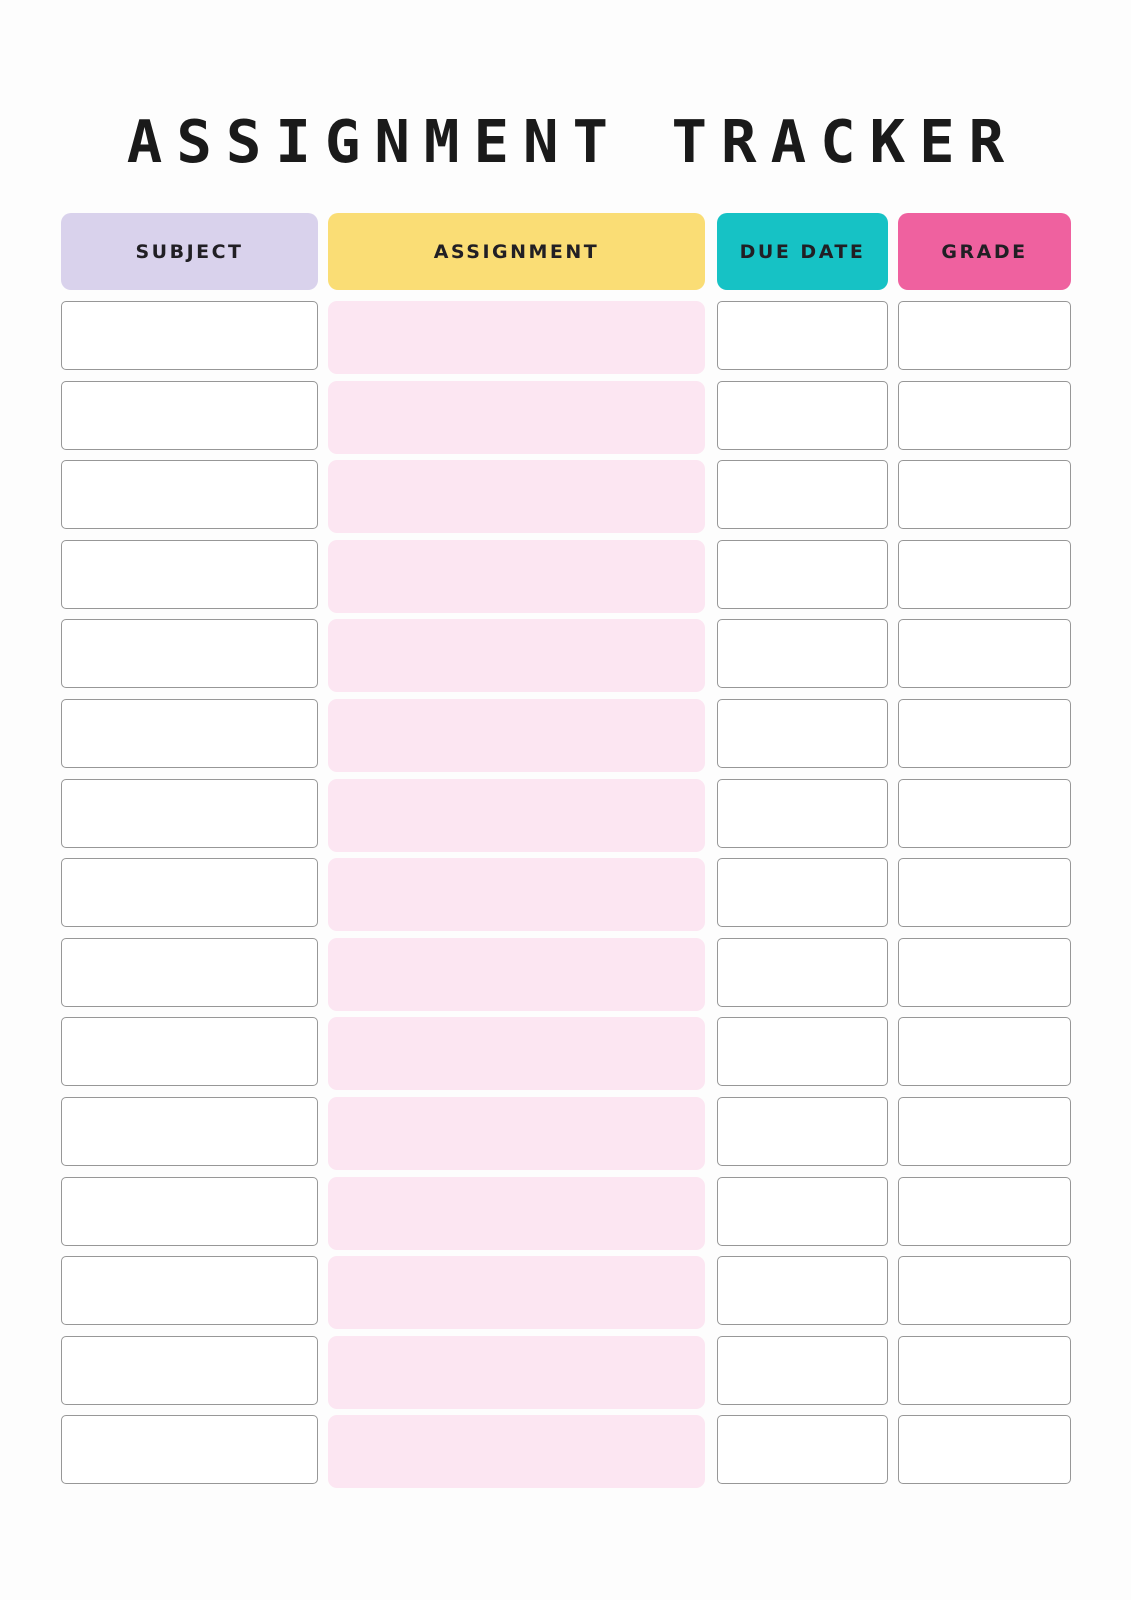 The width and height of the screenshot is (1131, 1600). Describe the element at coordinates (516, 251) in the screenshot. I see `column-header-assignment: ASSIGNMENT` at that location.